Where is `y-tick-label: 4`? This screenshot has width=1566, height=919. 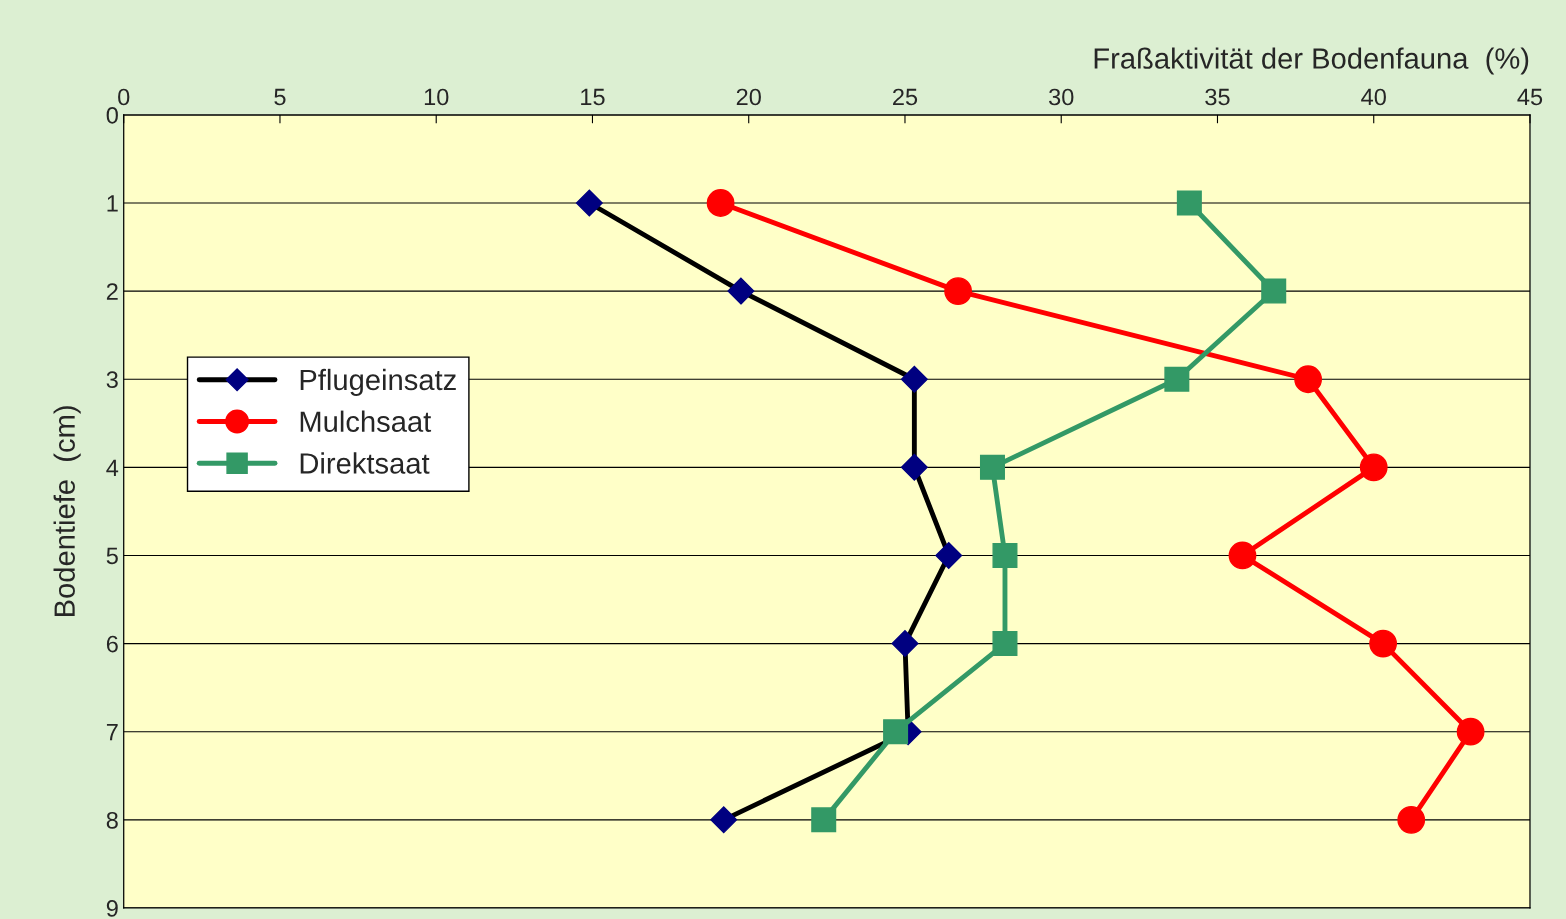 y-tick-label: 4 is located at coordinates (112, 467).